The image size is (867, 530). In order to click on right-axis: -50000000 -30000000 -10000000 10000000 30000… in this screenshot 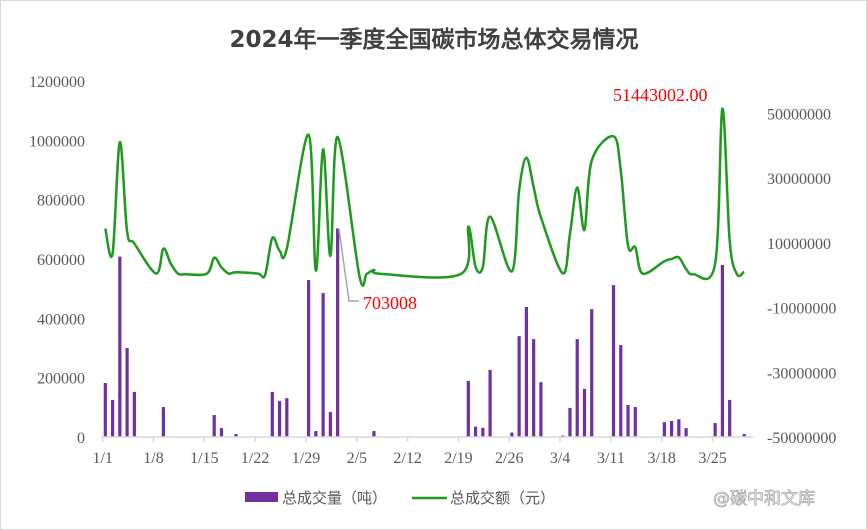, I will do `click(801, 276)`.